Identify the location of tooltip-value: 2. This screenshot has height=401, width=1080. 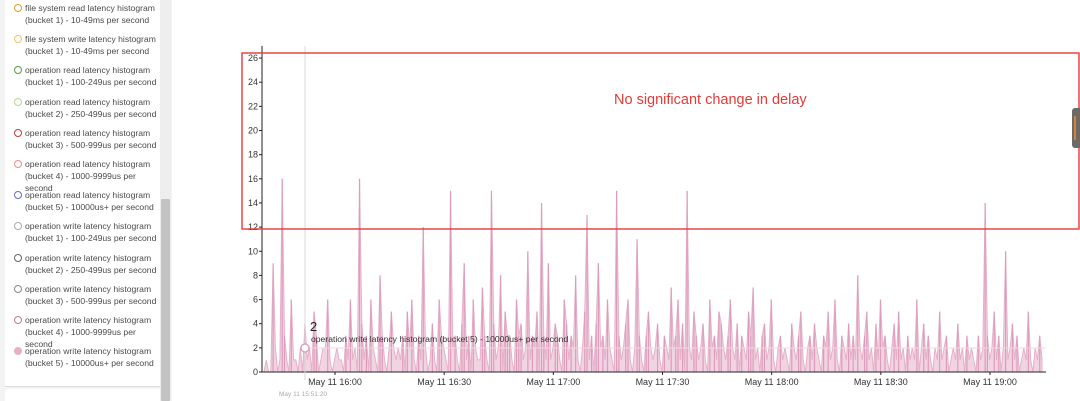
(313, 326).